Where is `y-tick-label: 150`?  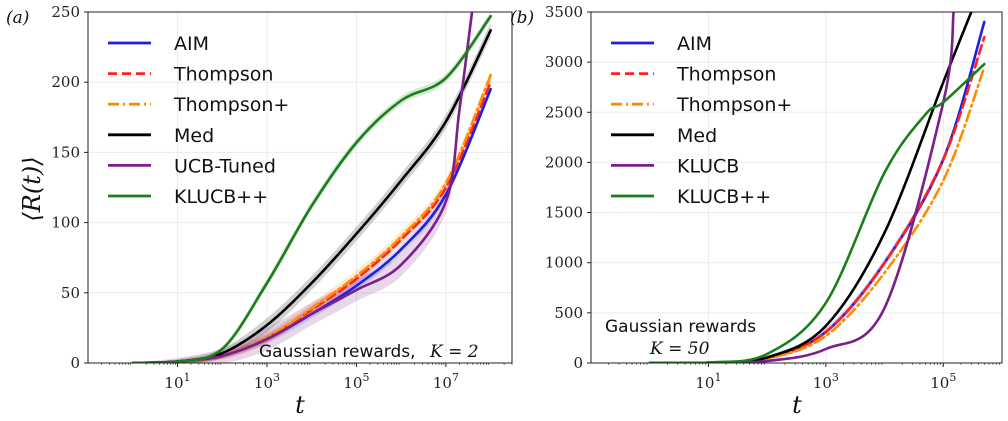
y-tick-label: 150 is located at coordinates (65, 152).